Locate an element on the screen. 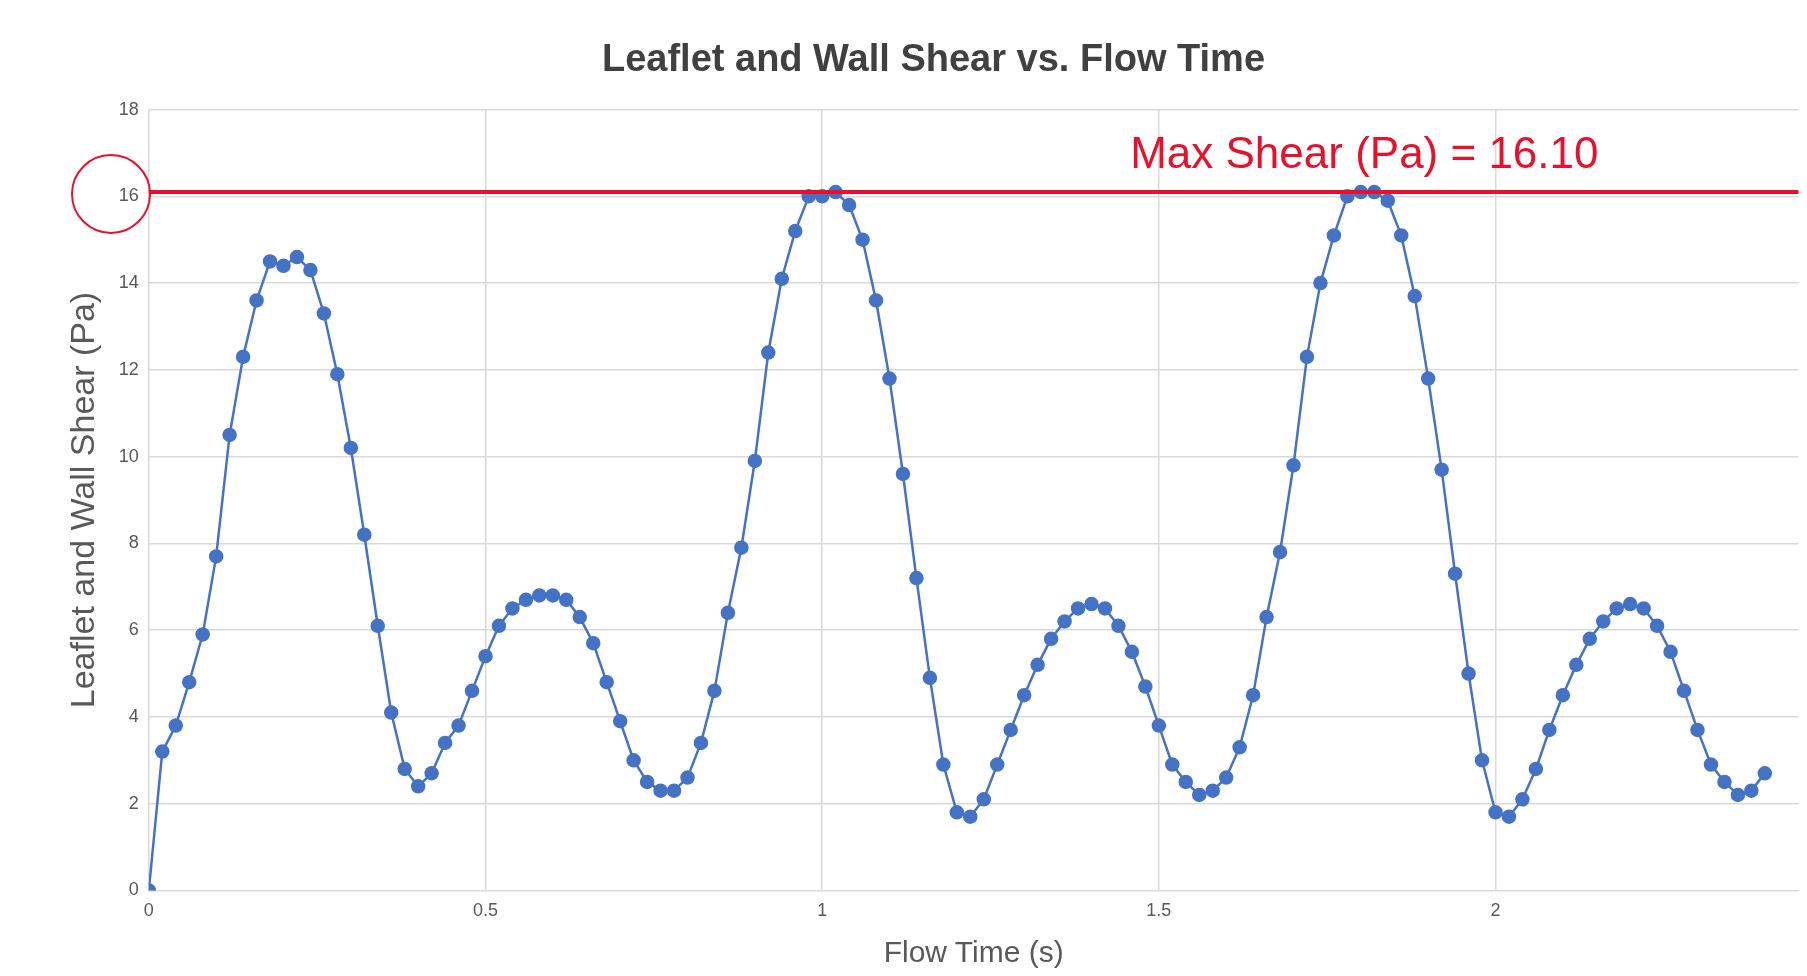 This screenshot has height=976, width=1807. chart-title: Leaflet and Wall Shear vs. Flow Time is located at coordinates (933, 58).